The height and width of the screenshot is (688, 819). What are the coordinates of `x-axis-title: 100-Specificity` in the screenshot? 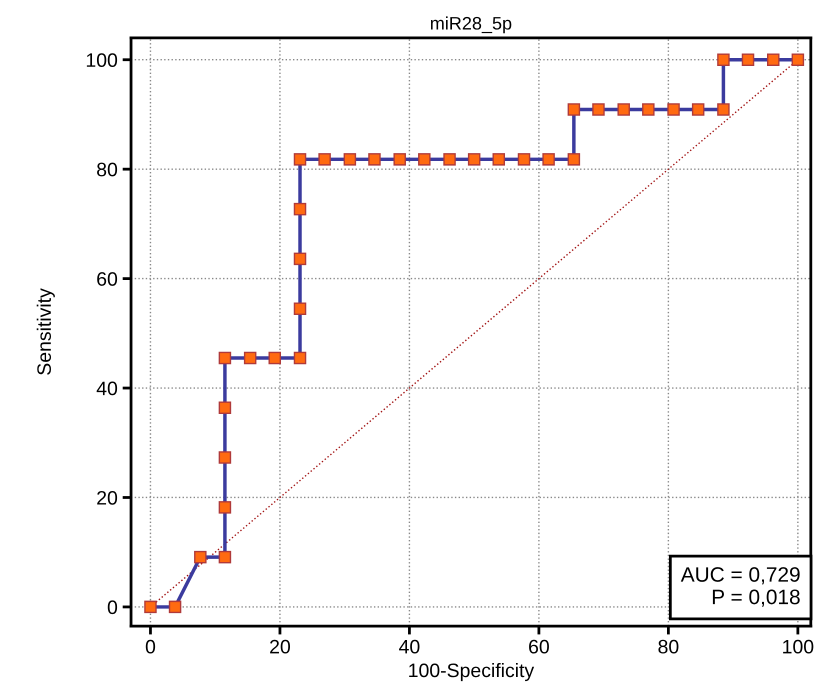 It's located at (471, 672).